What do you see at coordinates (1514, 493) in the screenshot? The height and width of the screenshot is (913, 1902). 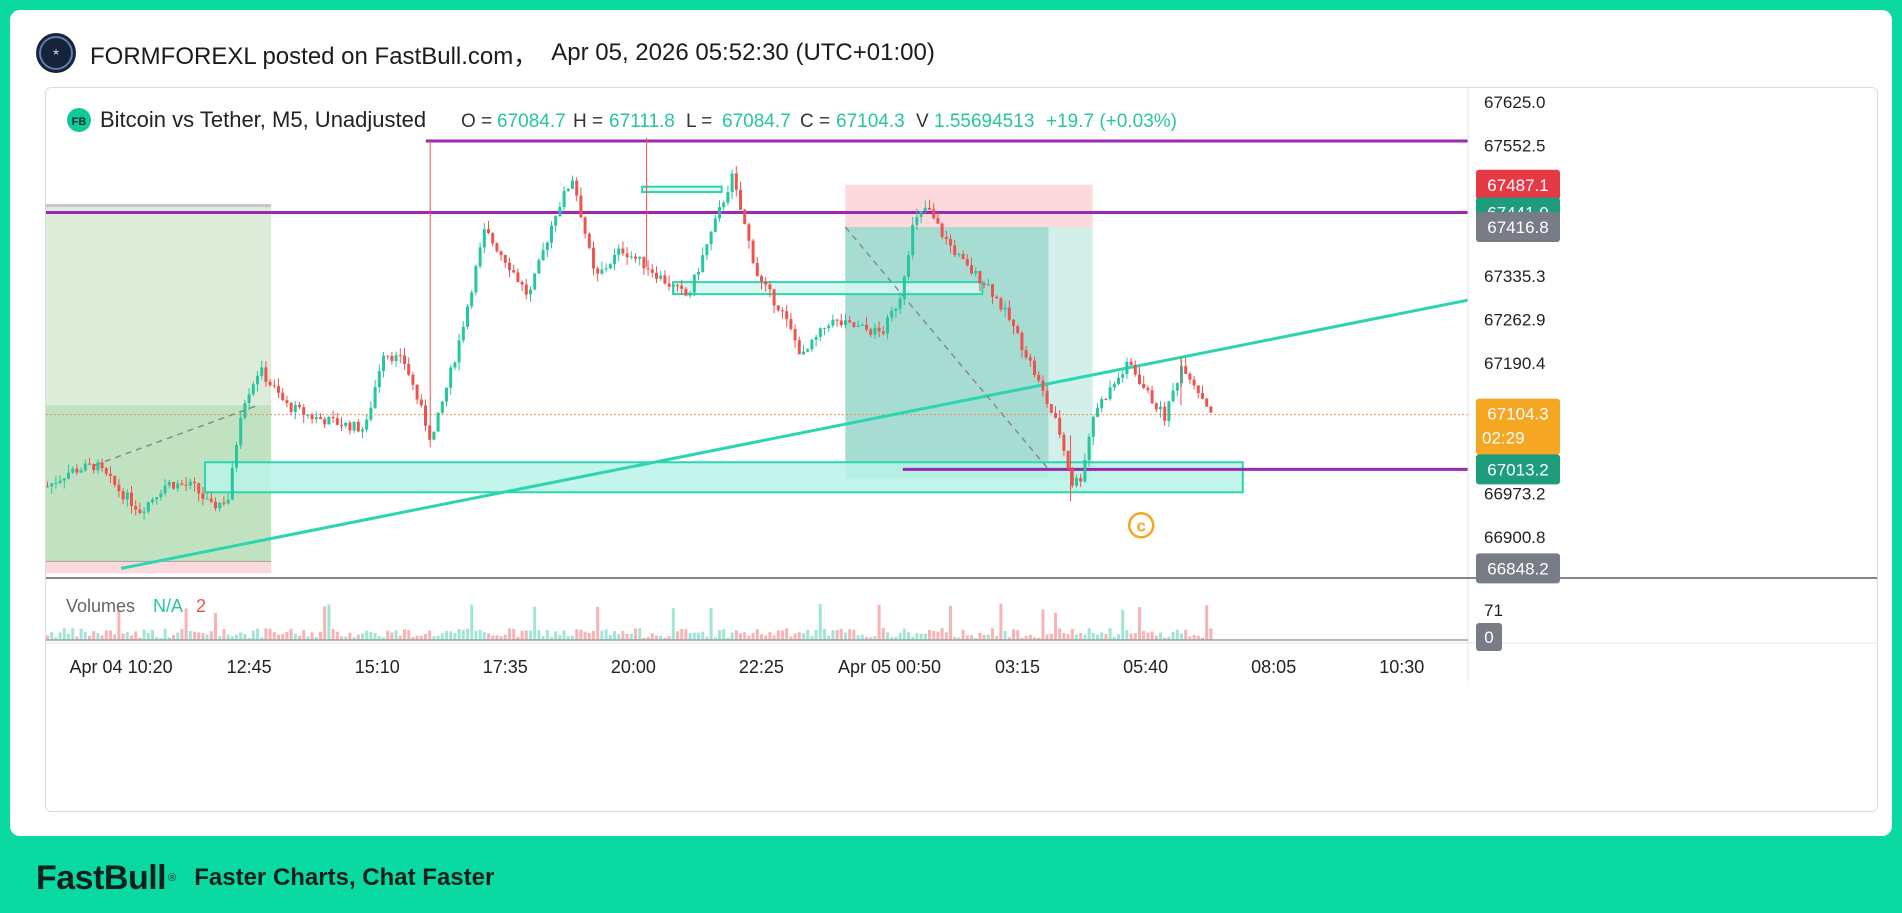 I see `y-tick-label: 66973.2` at bounding box center [1514, 493].